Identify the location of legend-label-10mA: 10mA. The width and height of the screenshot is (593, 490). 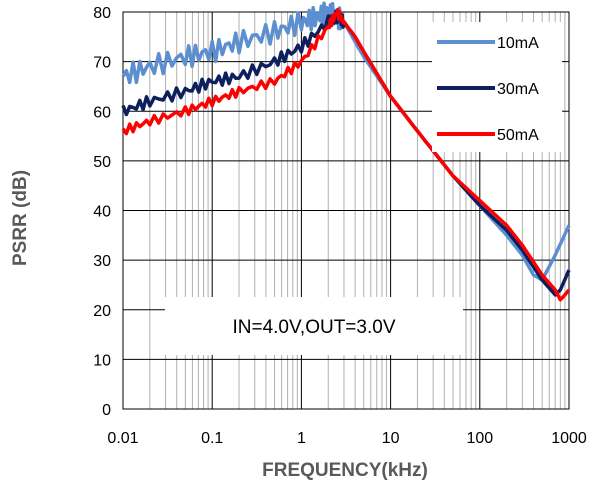
(518, 43).